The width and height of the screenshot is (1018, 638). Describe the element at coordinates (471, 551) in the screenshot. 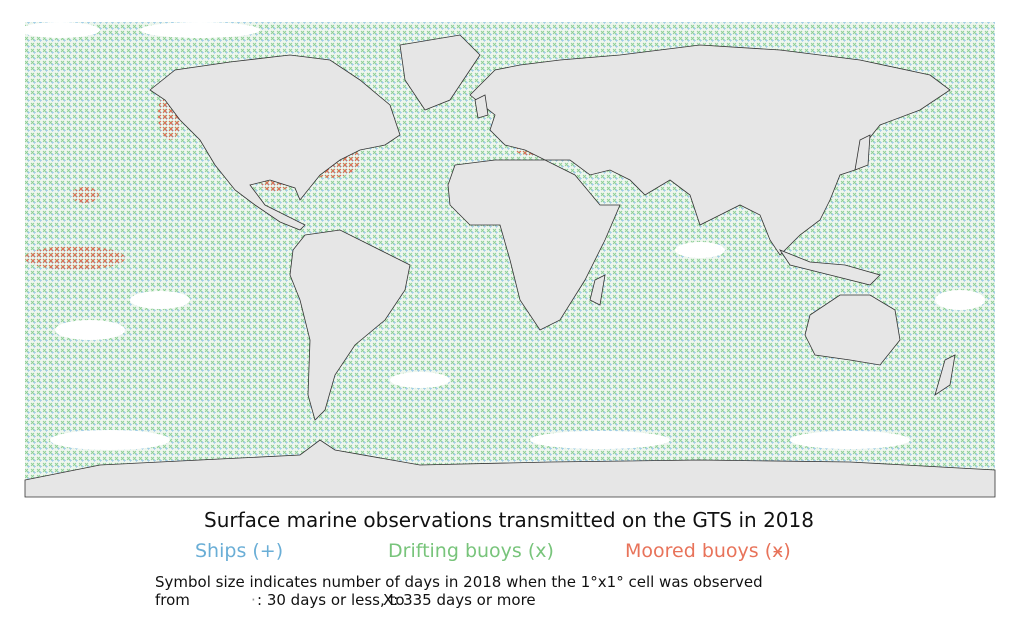

I see `legend-drifting: Drifting buoys (x)` at that location.